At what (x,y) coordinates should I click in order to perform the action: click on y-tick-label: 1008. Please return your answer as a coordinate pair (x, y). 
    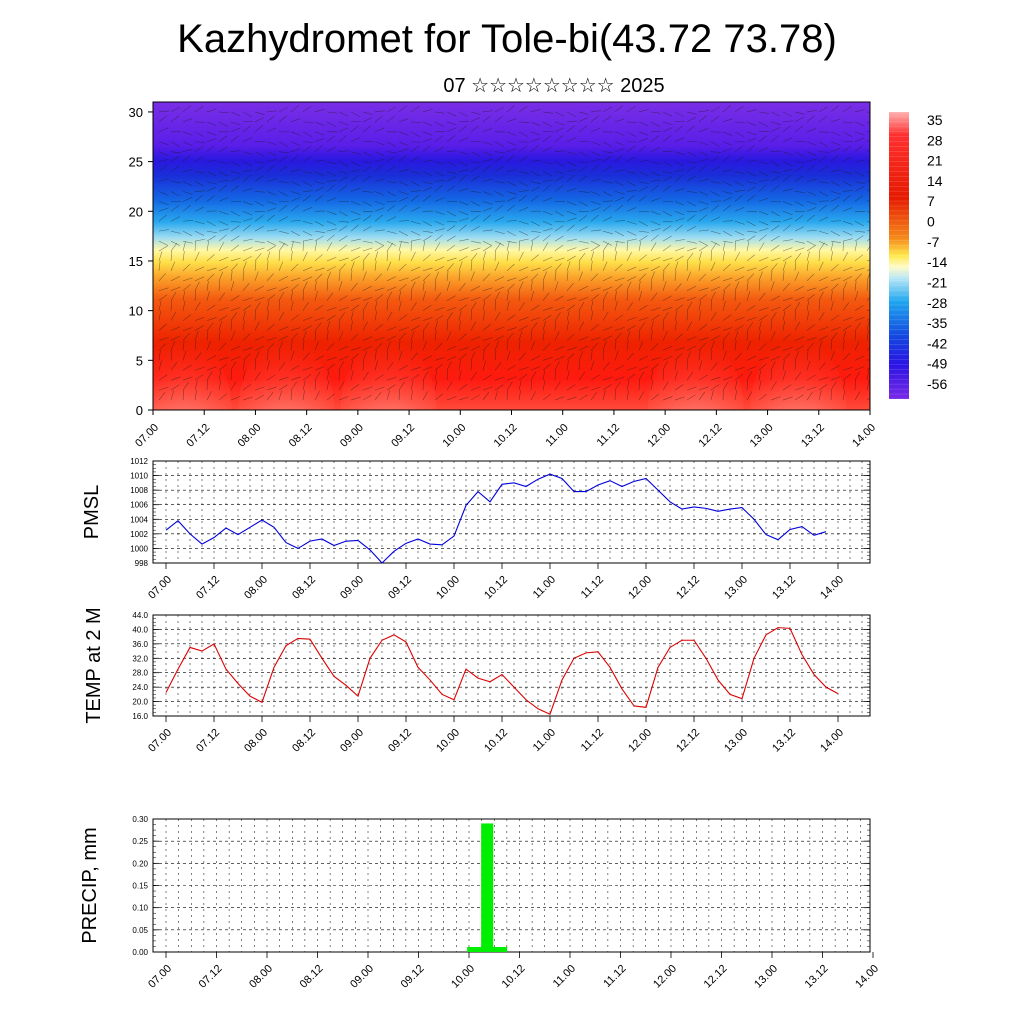
    Looking at the image, I should click on (139, 490).